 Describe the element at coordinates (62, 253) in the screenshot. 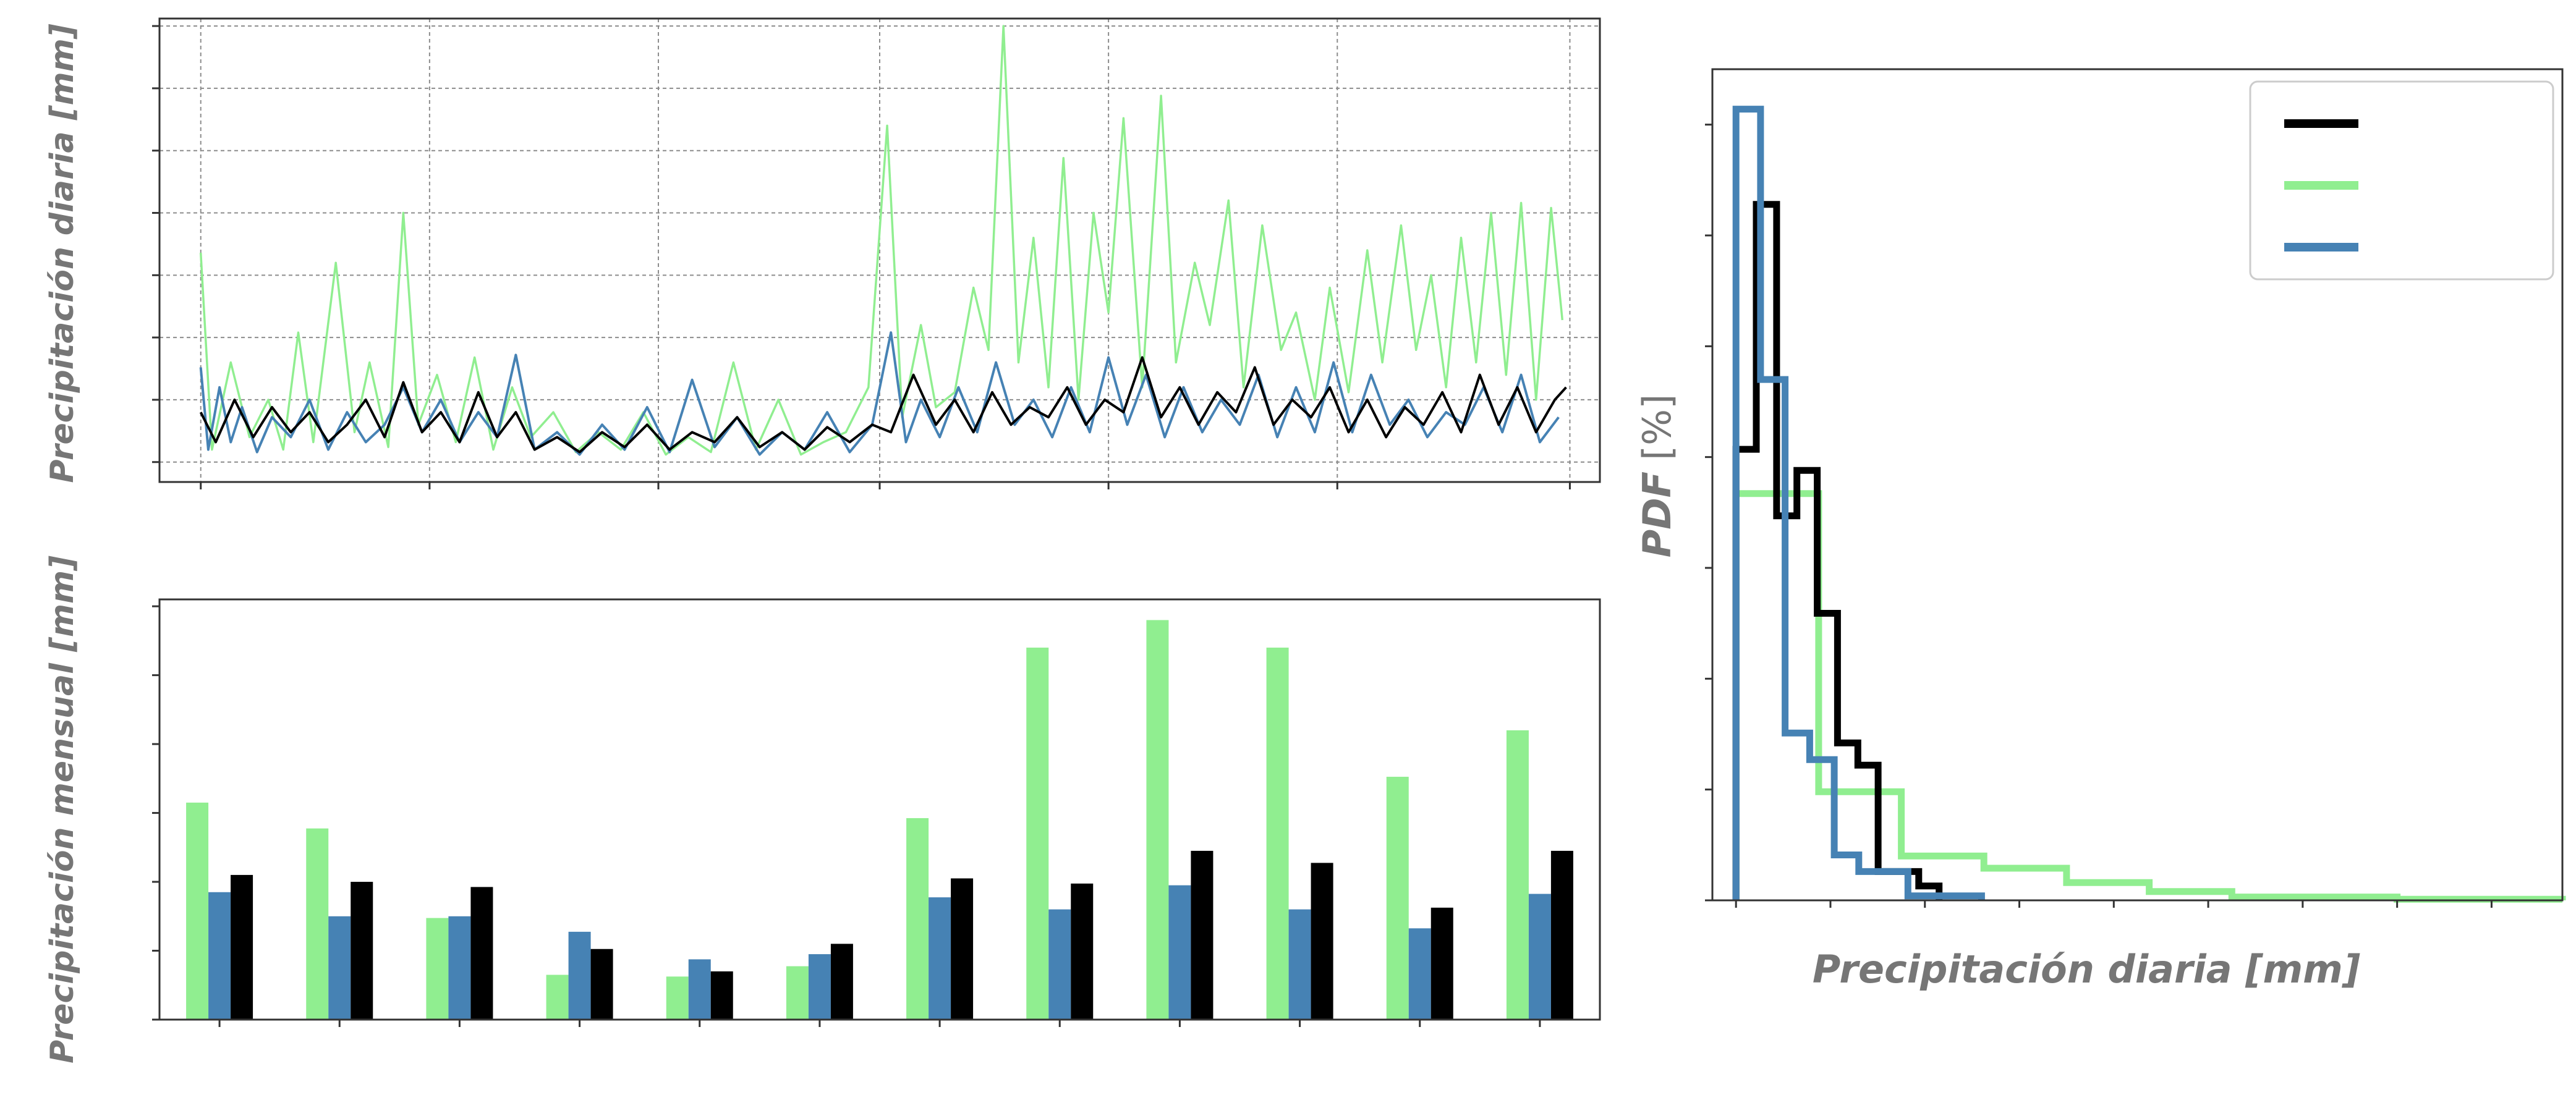

I see `daily-ylabel: Precipitación diaria [mm]` at that location.